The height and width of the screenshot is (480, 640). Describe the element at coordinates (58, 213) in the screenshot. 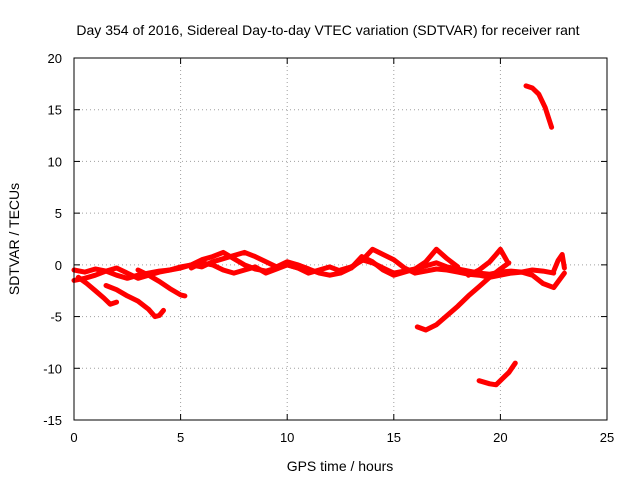

I see `y-tick-label: 5` at that location.